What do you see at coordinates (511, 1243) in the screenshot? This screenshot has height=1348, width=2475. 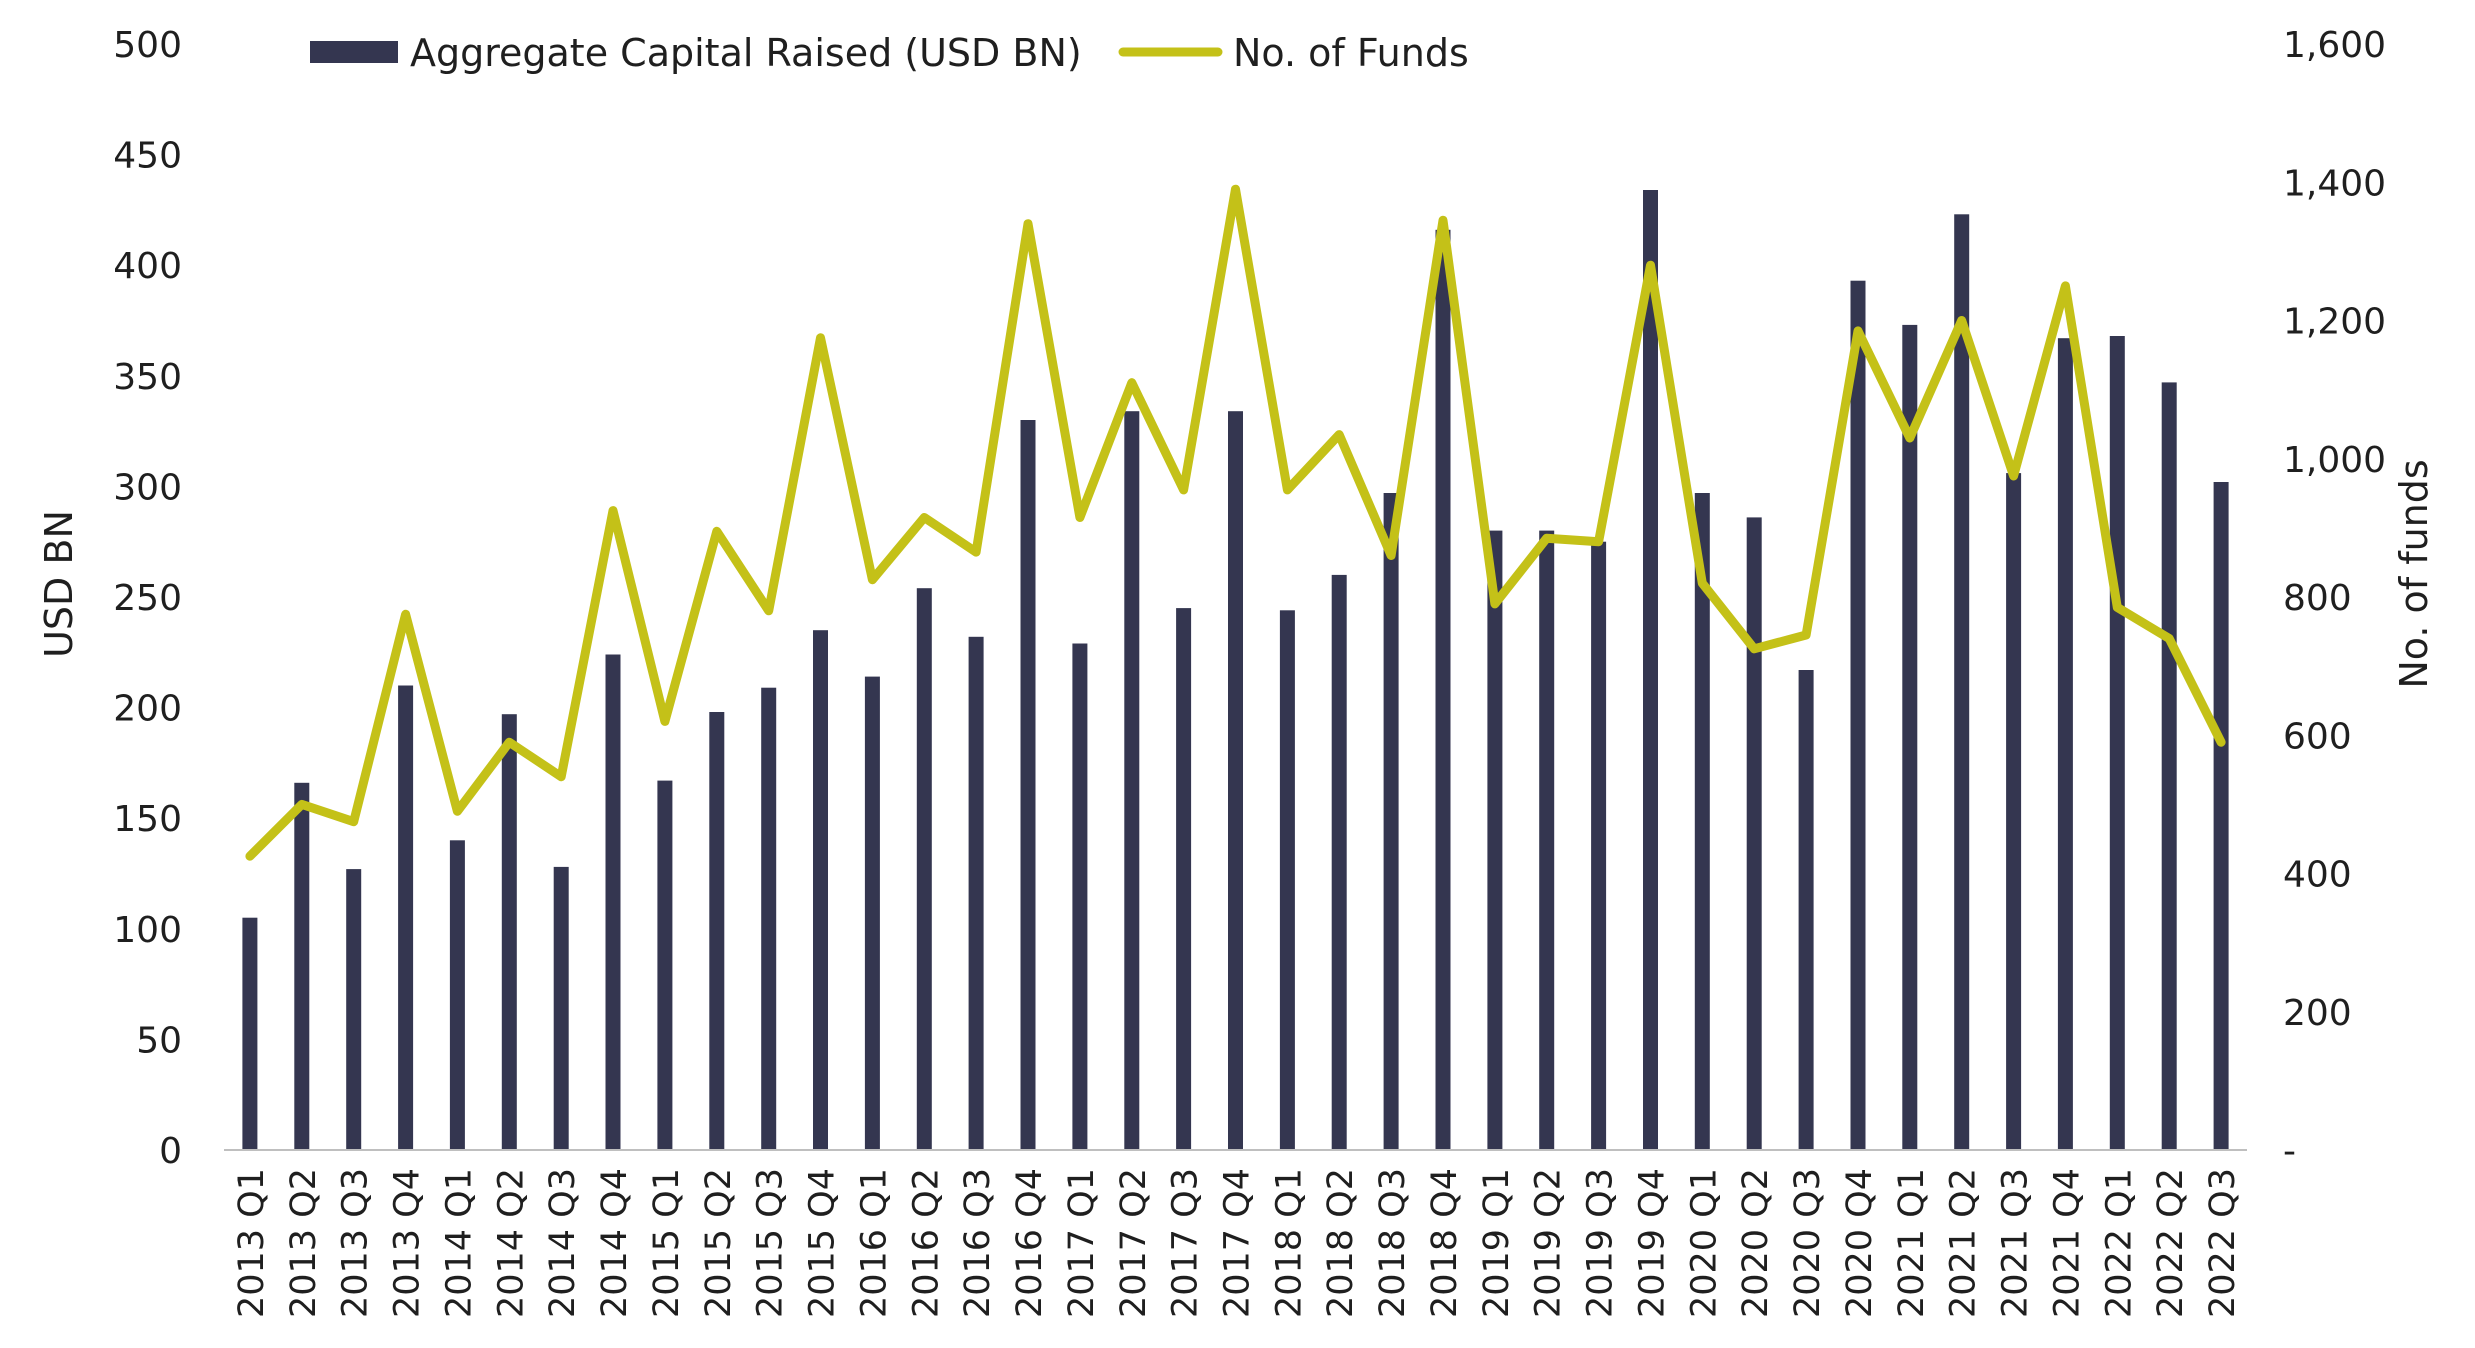 I see `x-tick-label: 2014 Q2` at bounding box center [511, 1243].